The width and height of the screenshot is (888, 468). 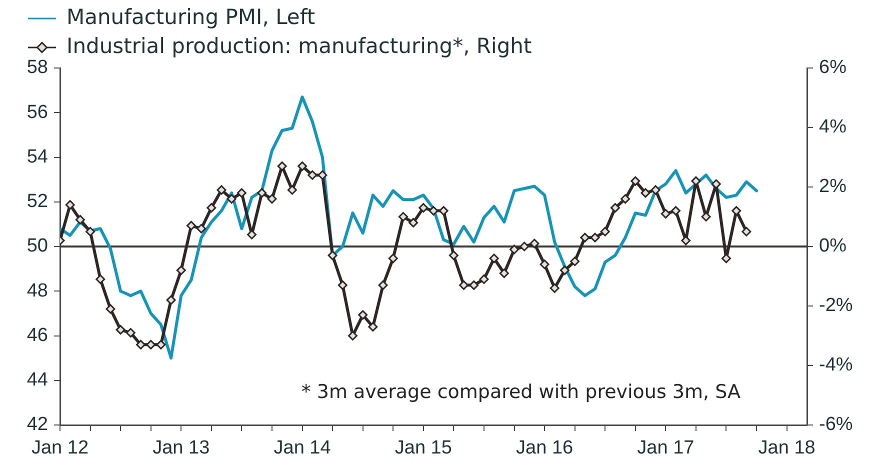 What do you see at coordinates (665, 448) in the screenshot?
I see `x-tick-label: Jan 17` at bounding box center [665, 448].